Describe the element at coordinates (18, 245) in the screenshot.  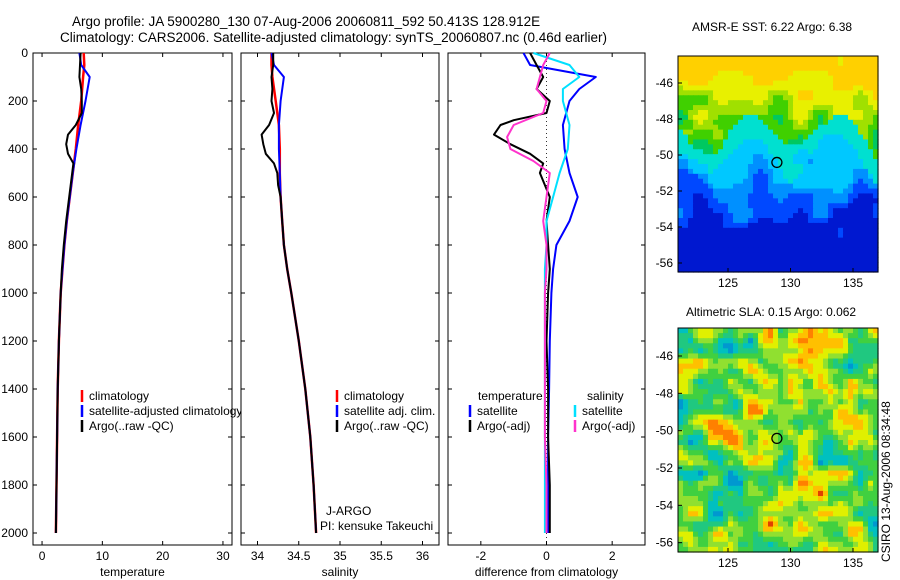
I see `y-tick-label: 800` at that location.